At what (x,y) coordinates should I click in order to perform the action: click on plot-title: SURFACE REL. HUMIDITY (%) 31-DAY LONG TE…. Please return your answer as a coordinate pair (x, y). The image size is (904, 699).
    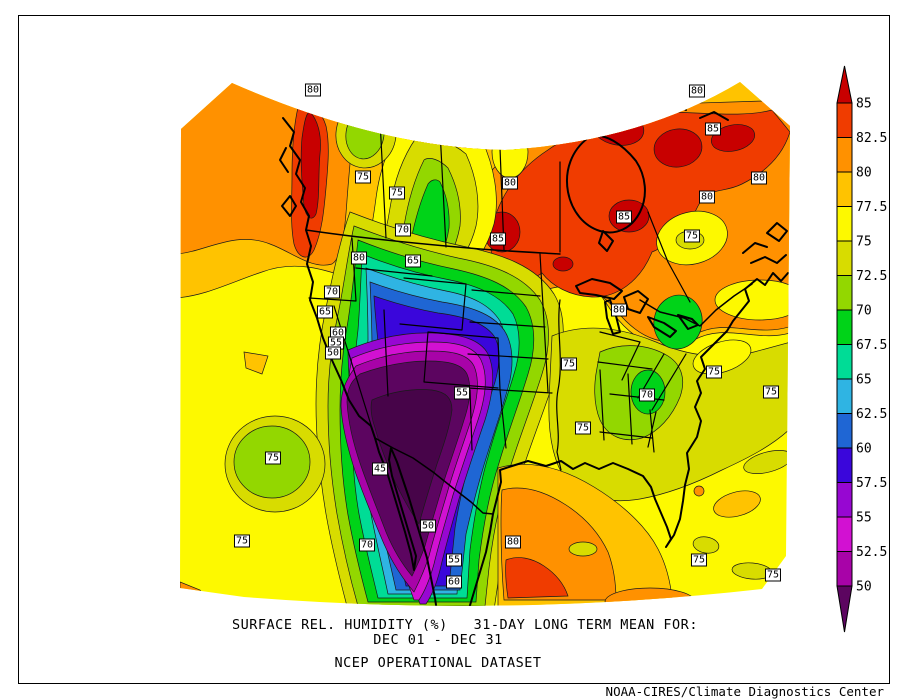
    Looking at the image, I should click on (465, 625).